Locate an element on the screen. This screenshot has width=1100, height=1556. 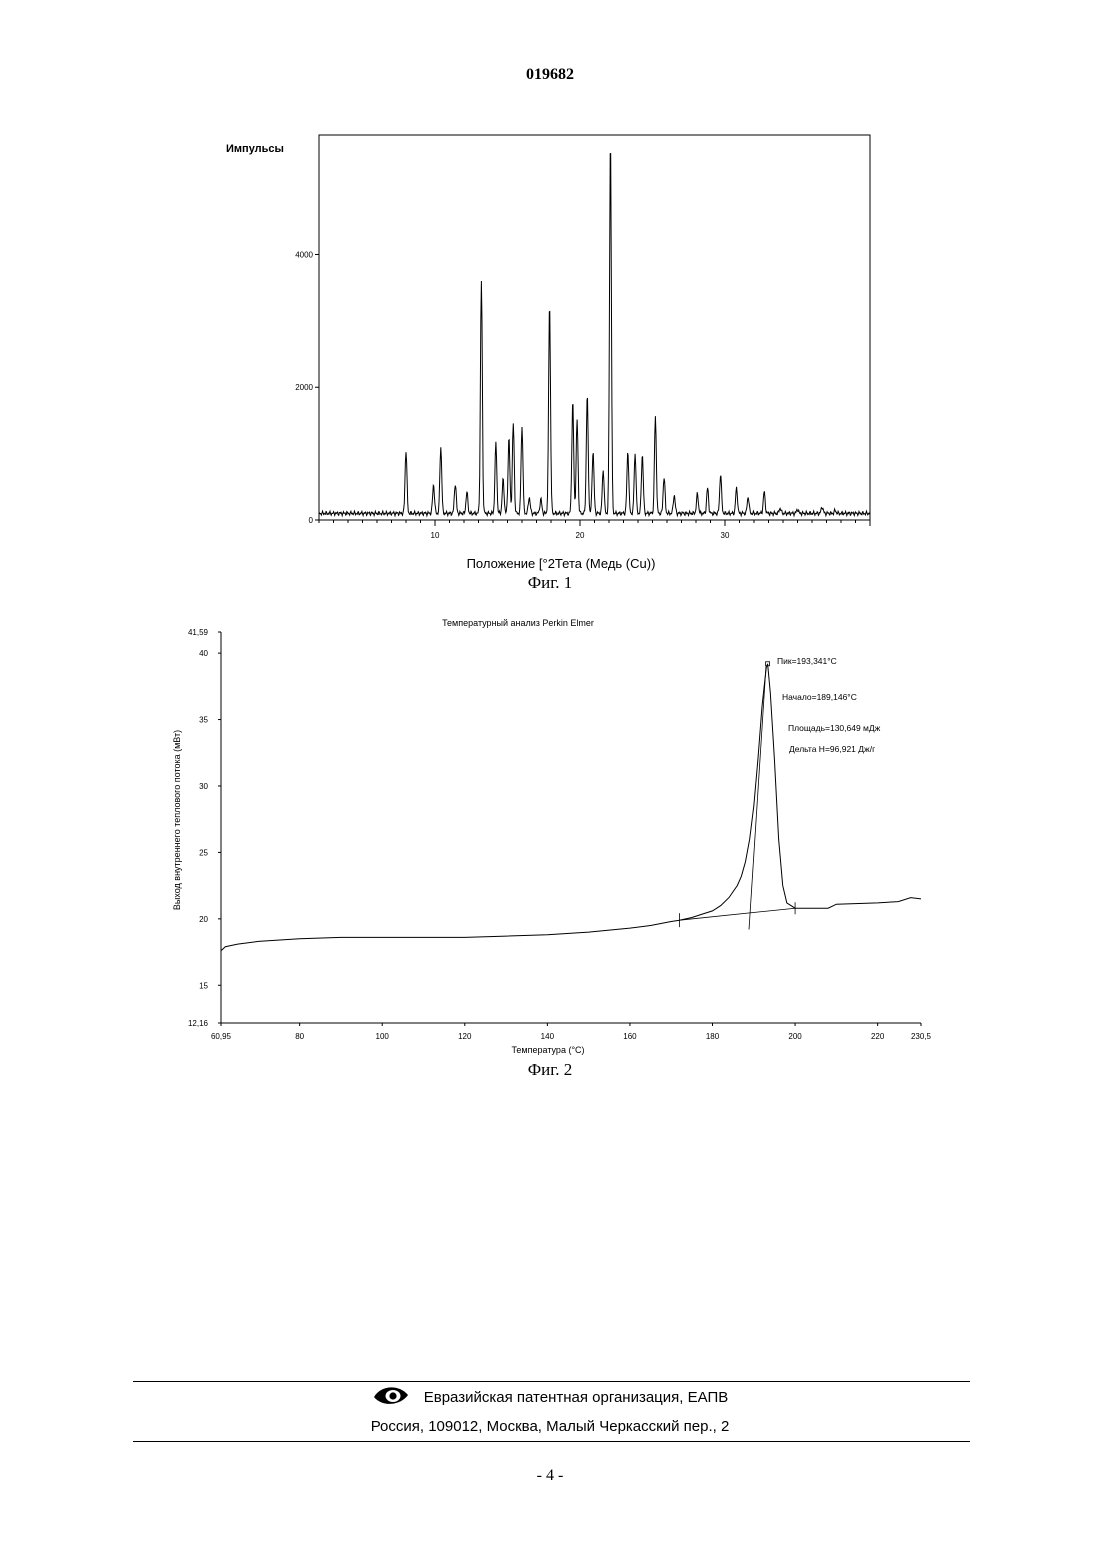
fig2-x-tick-label: 220 is located at coordinates (878, 1036).